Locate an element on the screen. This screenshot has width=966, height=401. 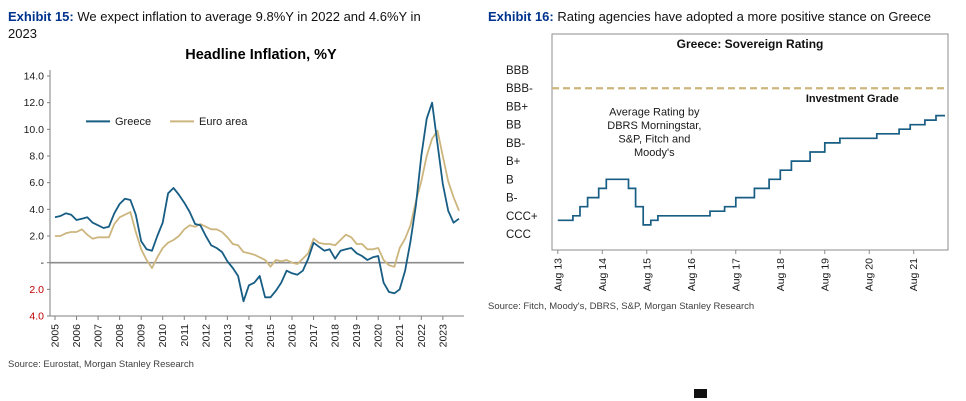
svg-text: BBB- is located at coordinates (519, 89).